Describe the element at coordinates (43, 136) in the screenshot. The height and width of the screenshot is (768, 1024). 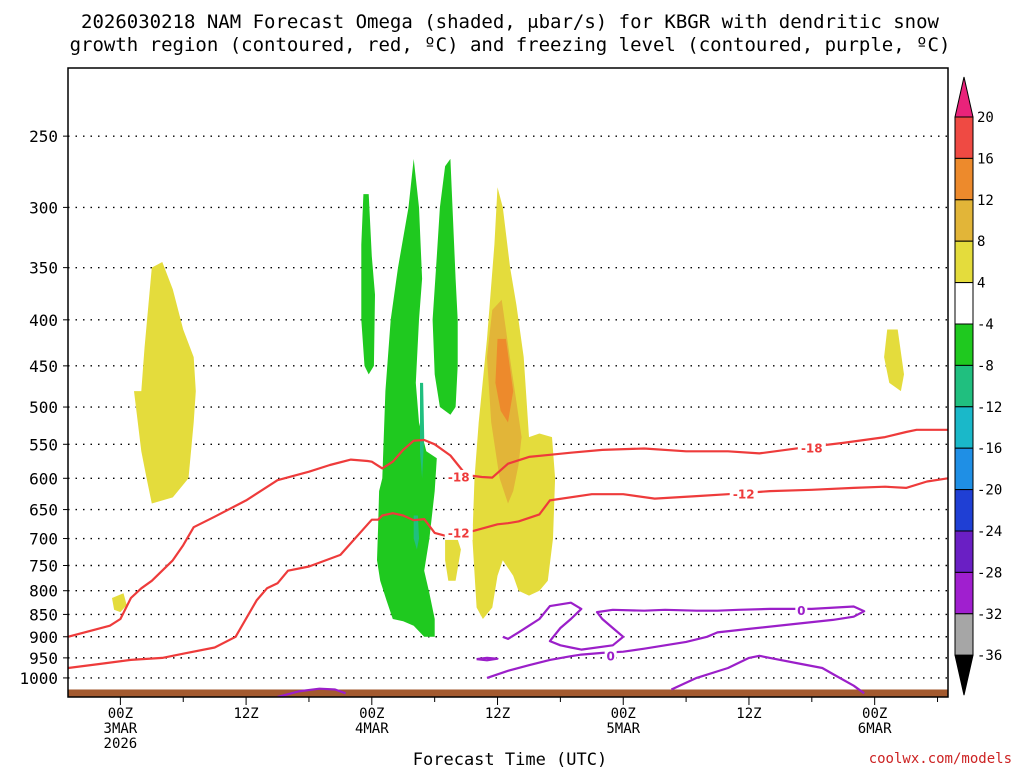
I see `y-tick-label-250: 250` at that location.